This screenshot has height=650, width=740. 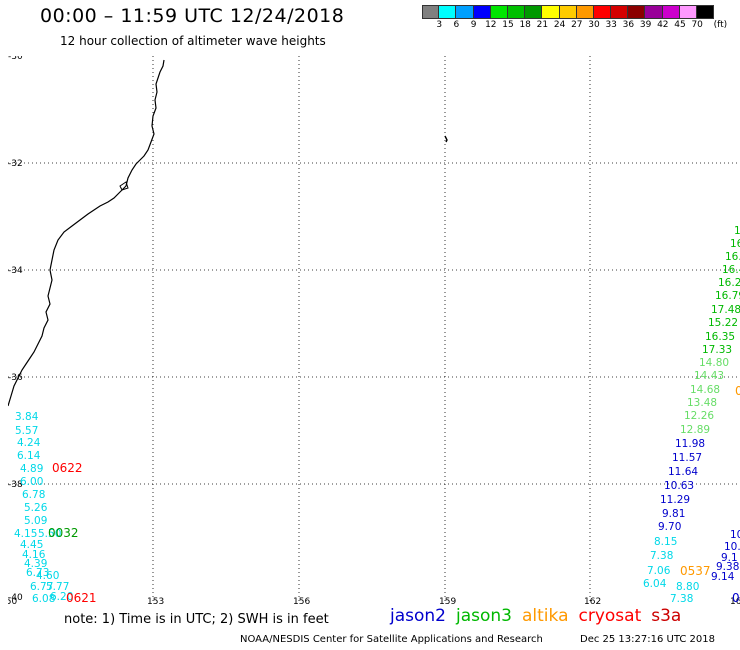 I want to click on color-scale-label: 42, so click(x=663, y=25).